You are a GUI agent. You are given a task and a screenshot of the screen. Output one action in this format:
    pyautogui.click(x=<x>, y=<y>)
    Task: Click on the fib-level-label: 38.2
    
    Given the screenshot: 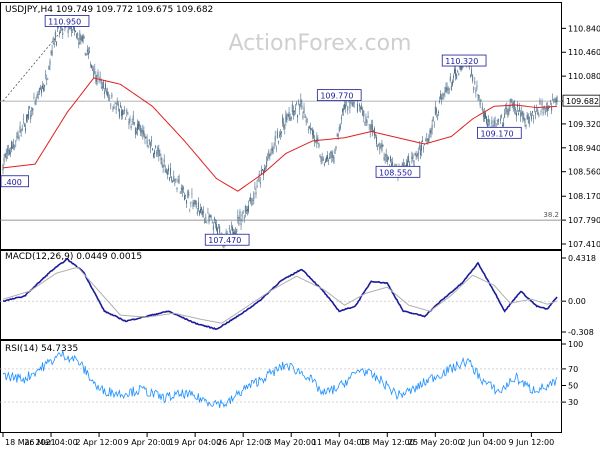 What is the action you would take?
    pyautogui.click(x=551, y=215)
    